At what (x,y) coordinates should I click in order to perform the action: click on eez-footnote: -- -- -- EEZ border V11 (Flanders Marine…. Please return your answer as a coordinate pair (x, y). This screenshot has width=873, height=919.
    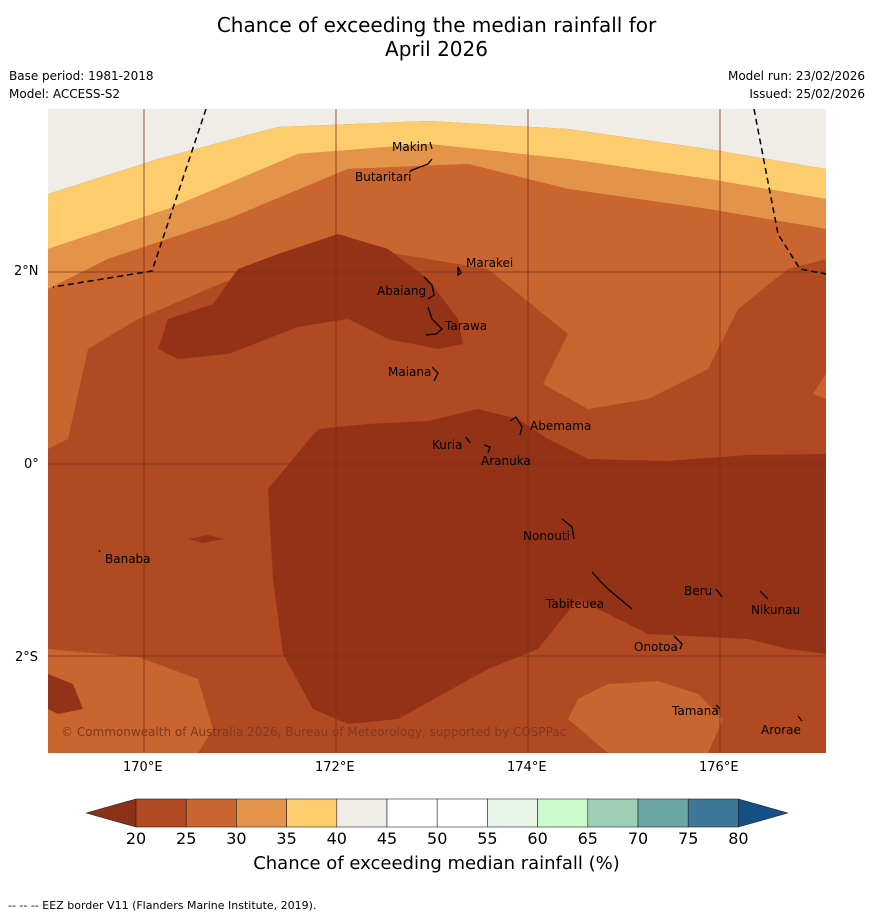
    Looking at the image, I should click on (162, 905).